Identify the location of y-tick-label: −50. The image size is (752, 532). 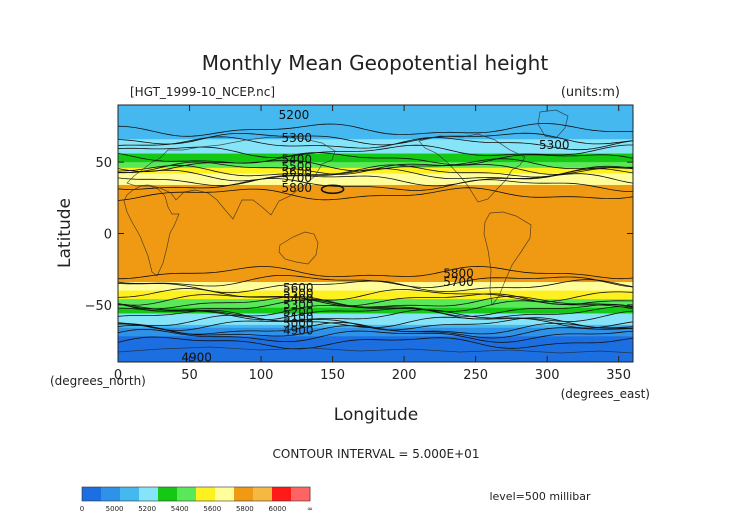
(98, 306).